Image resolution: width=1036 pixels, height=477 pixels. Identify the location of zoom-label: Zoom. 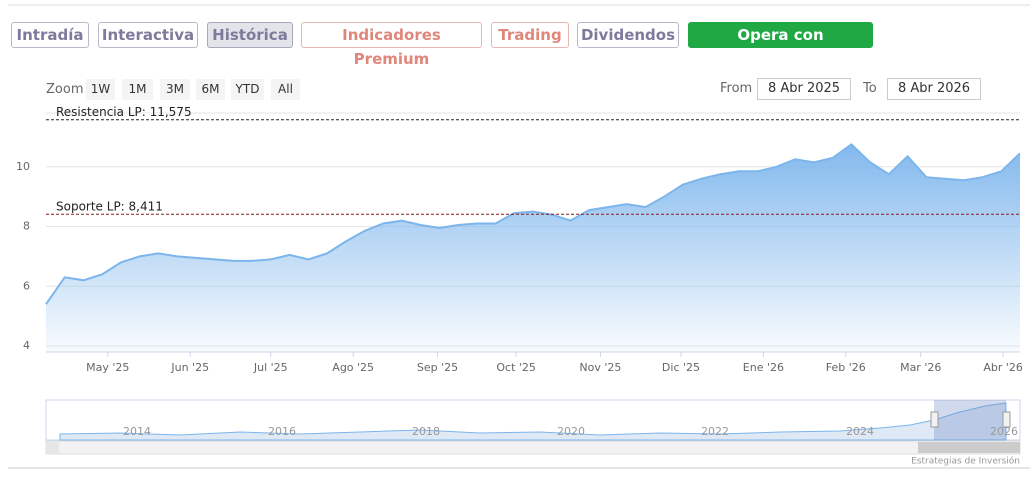
(65, 89).